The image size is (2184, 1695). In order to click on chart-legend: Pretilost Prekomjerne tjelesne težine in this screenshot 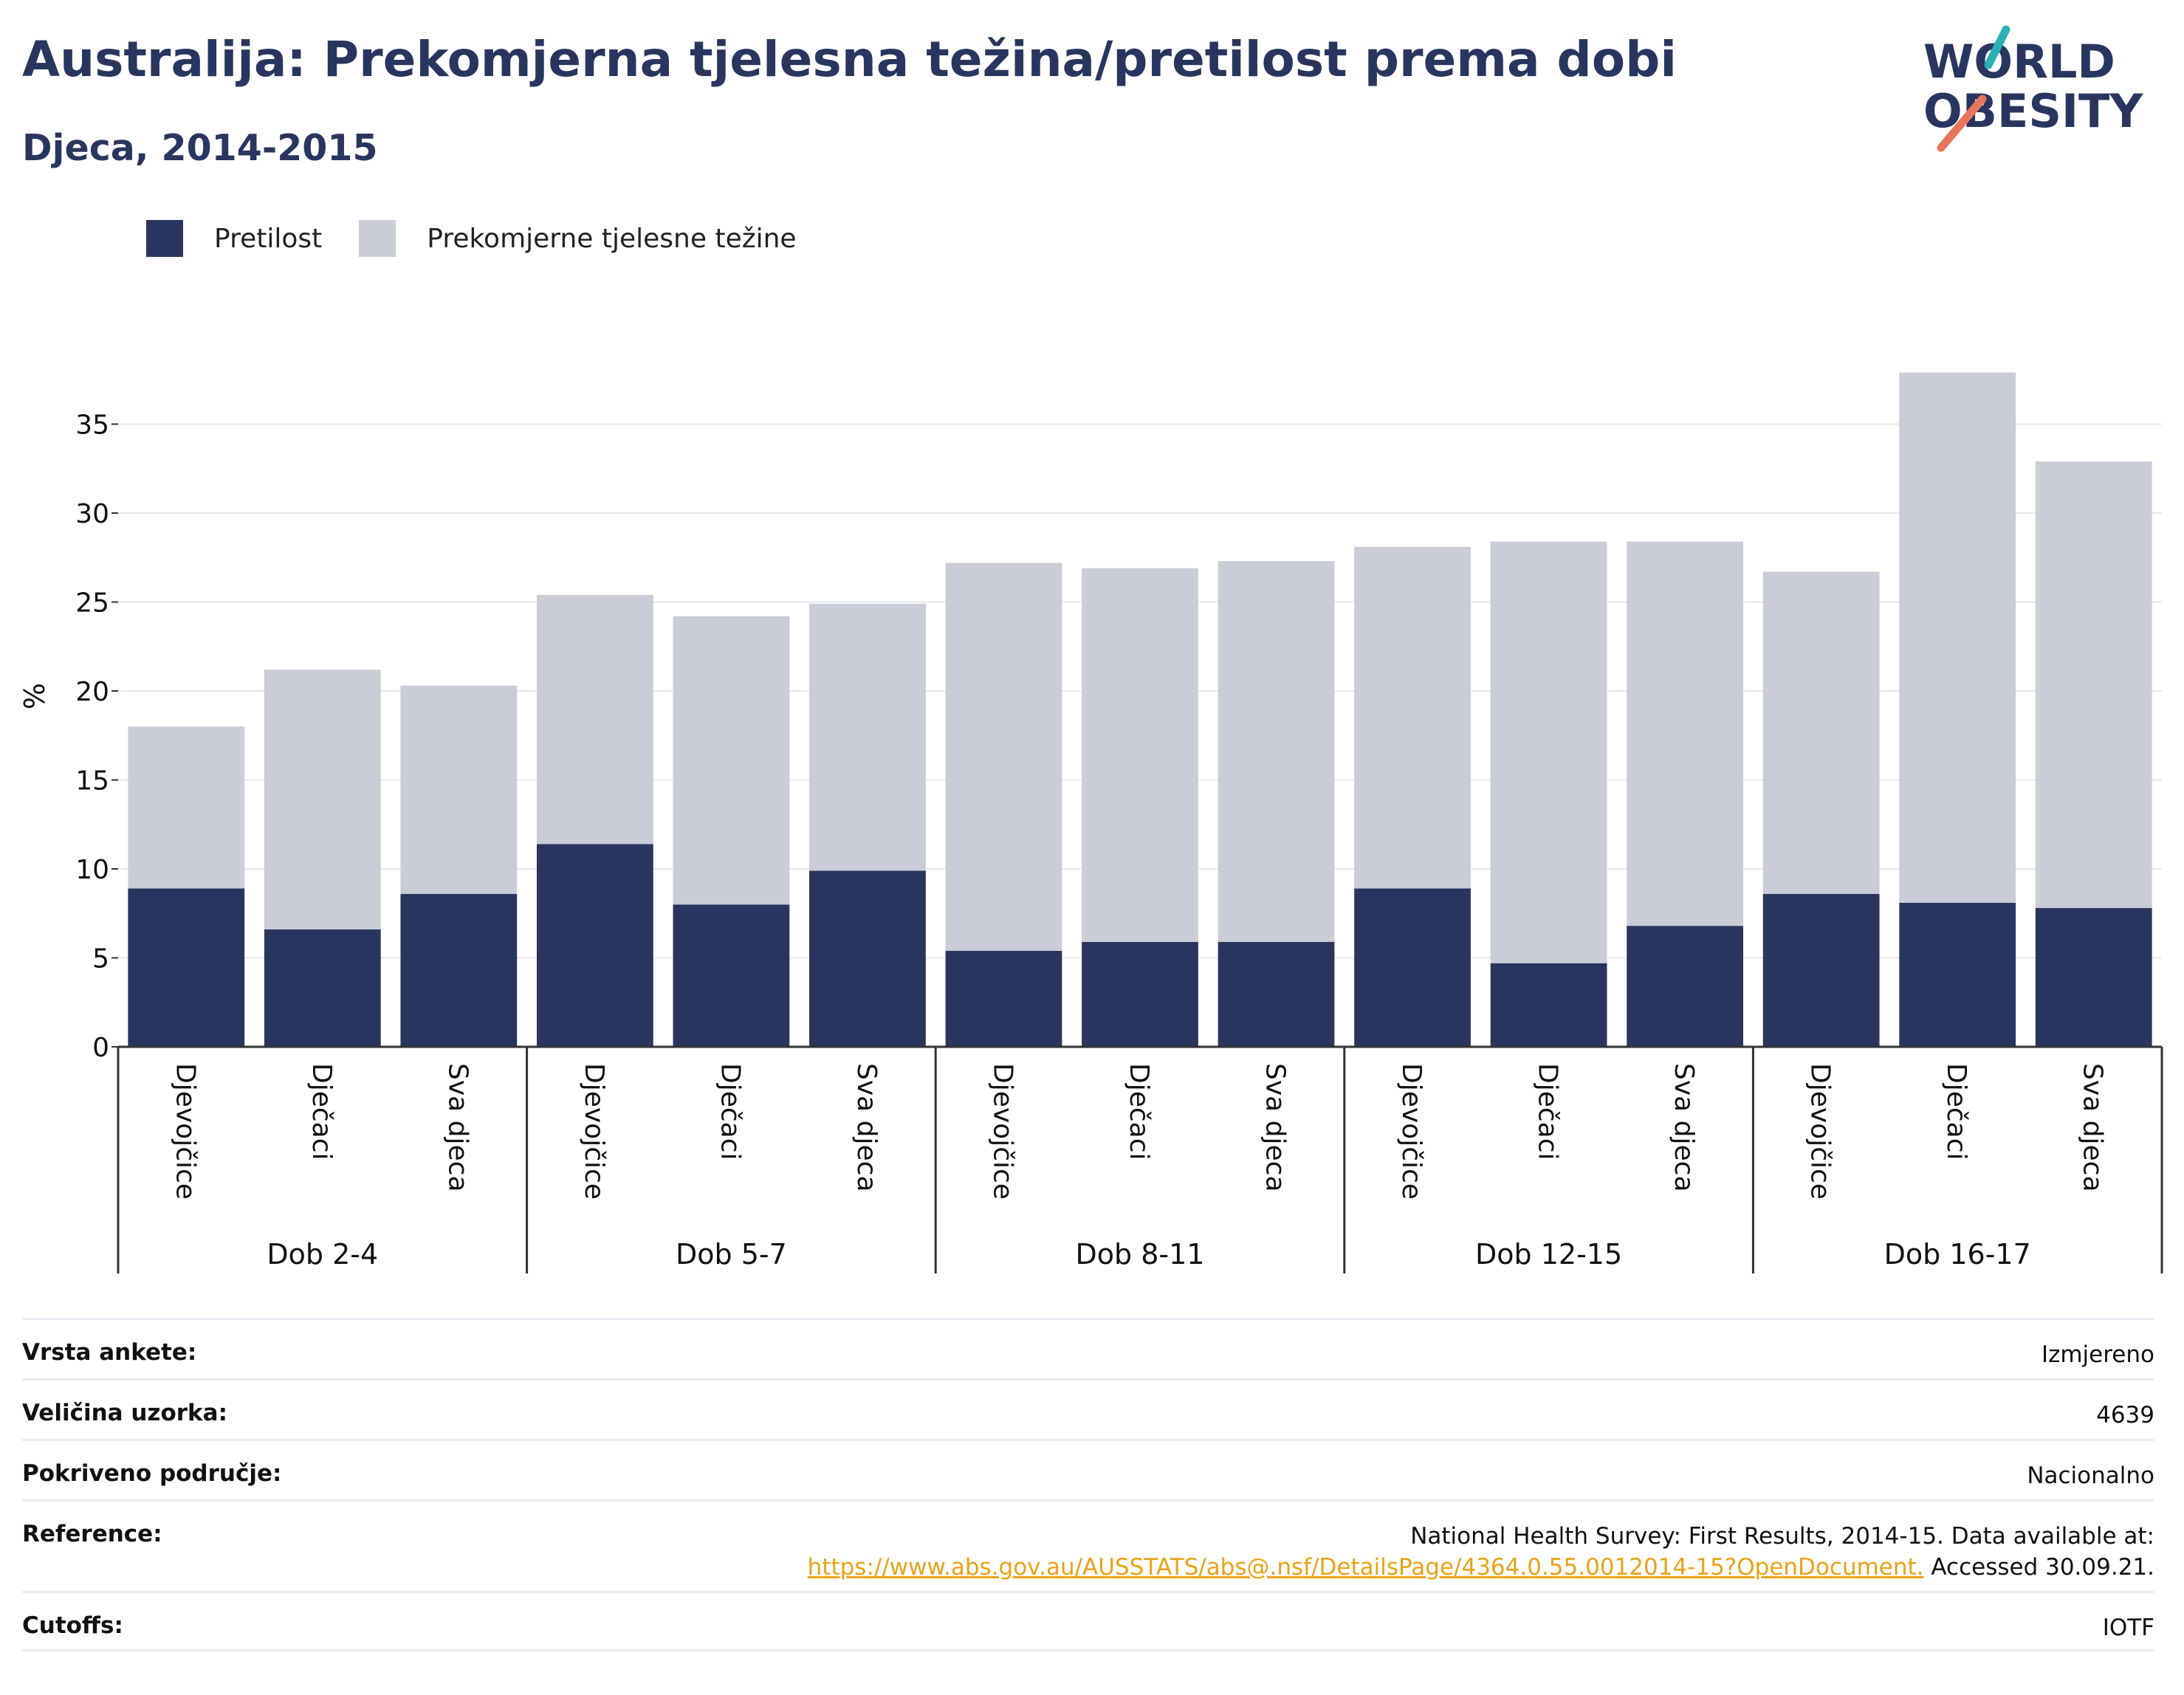, I will do `click(490, 238)`.